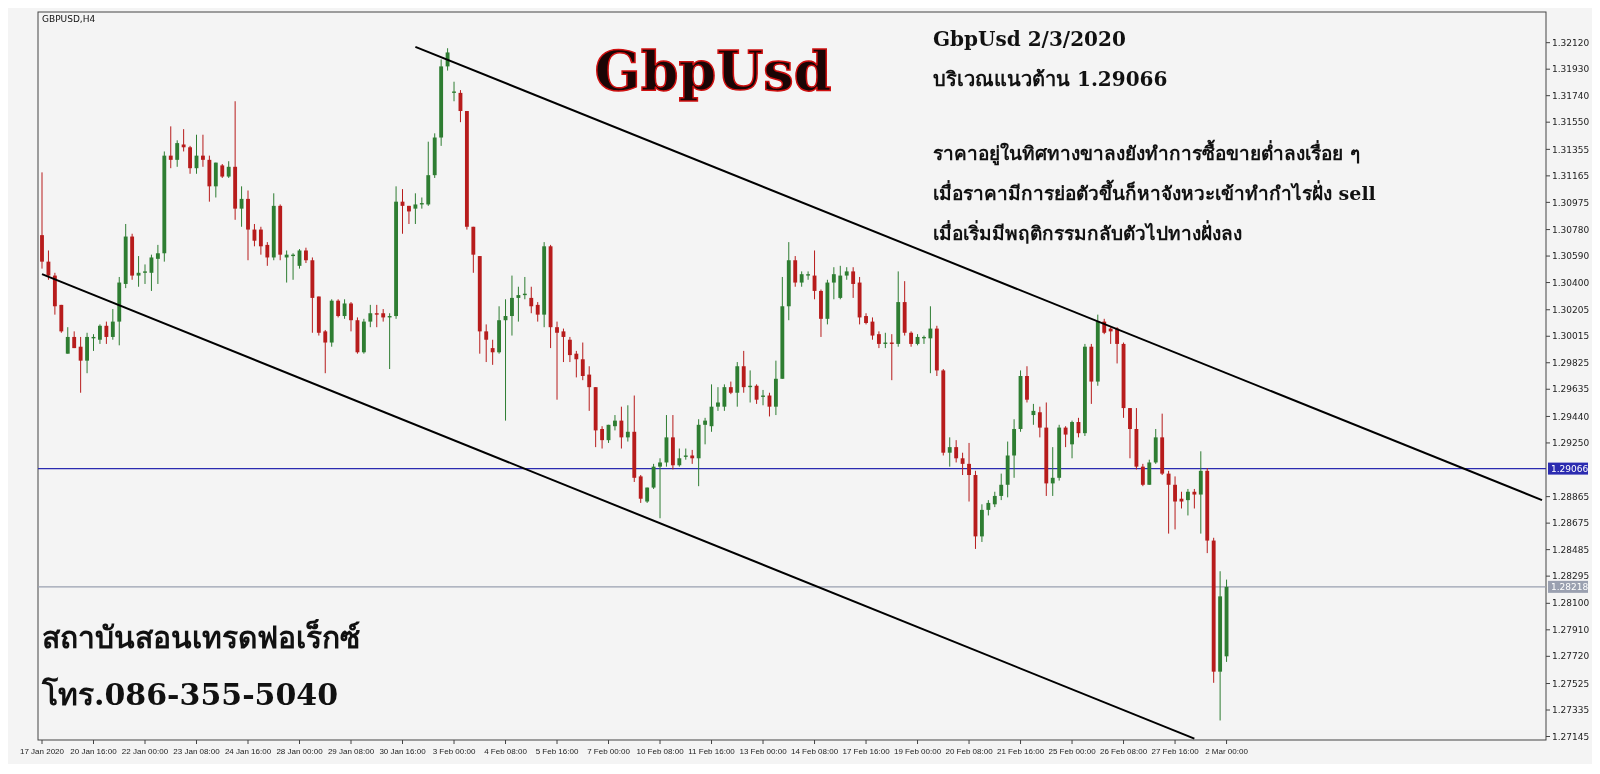  Describe the element at coordinates (1123, 751) in the screenshot. I see `x-tick-label: 26 Feb 08:00` at that location.